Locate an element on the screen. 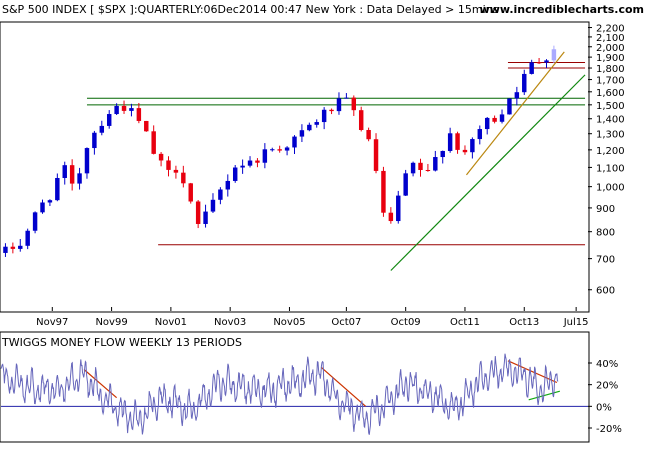  gold-trend-line is located at coordinates (515, 113).